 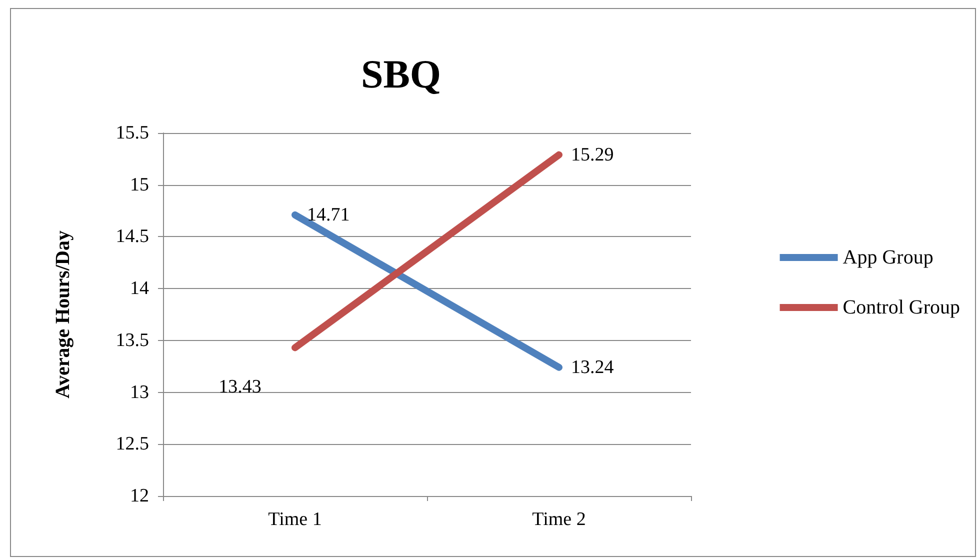 What do you see at coordinates (132, 237) in the screenshot?
I see `y-tick-label: 14.5` at bounding box center [132, 237].